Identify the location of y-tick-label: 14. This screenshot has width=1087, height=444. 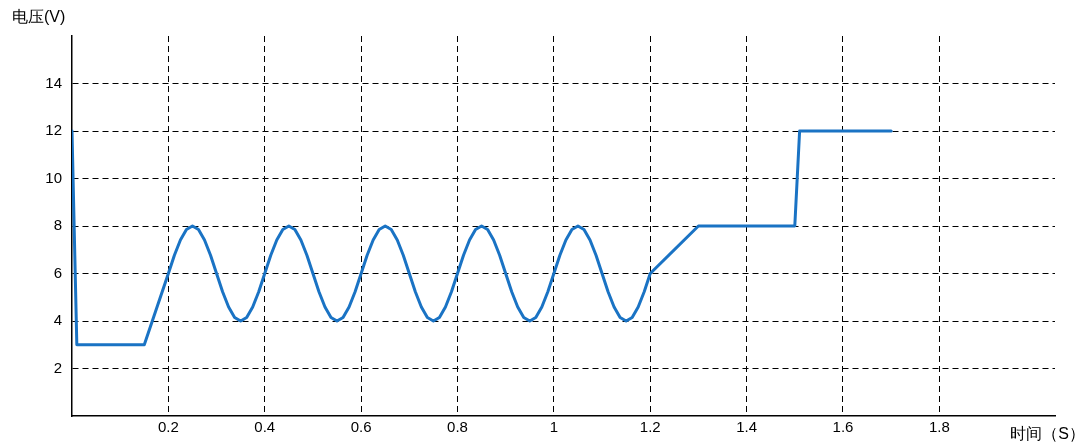
(53, 82).